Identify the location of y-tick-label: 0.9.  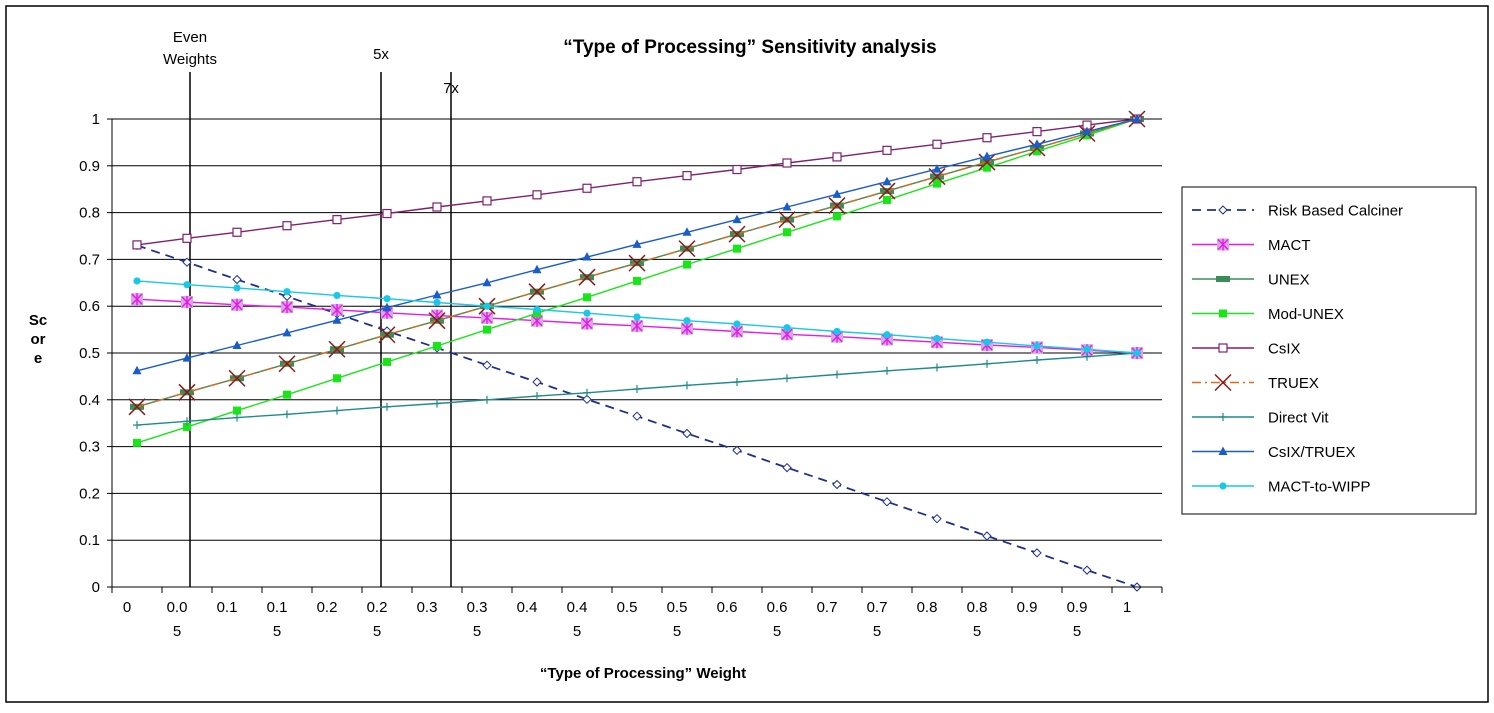
(89, 166).